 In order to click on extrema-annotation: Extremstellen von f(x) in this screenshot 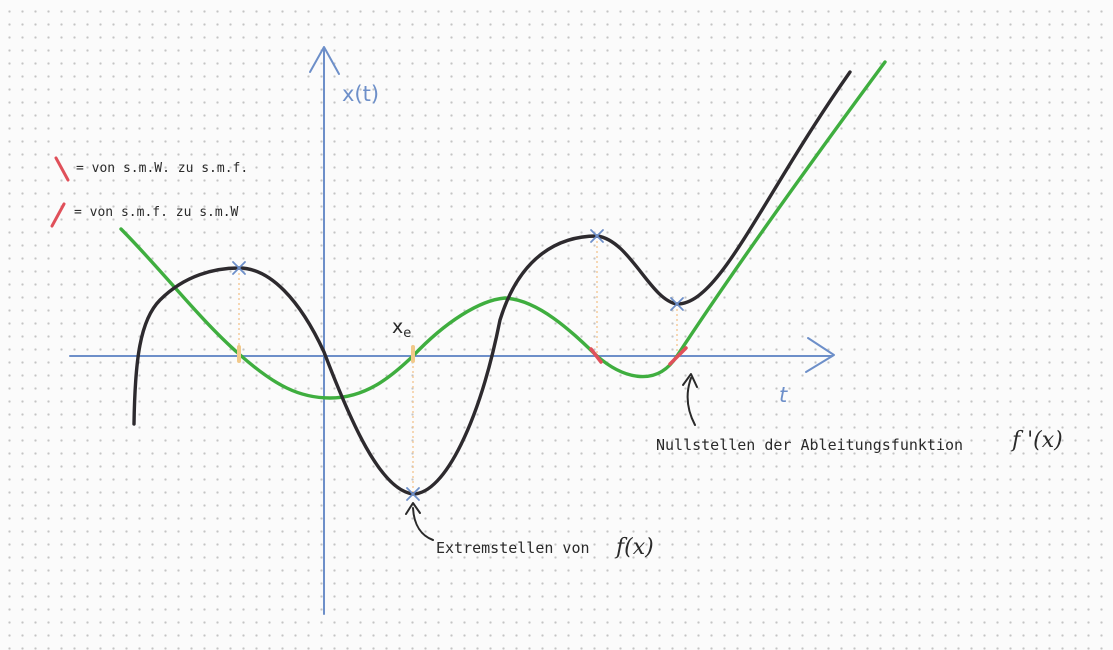, I will do `click(529, 531)`.